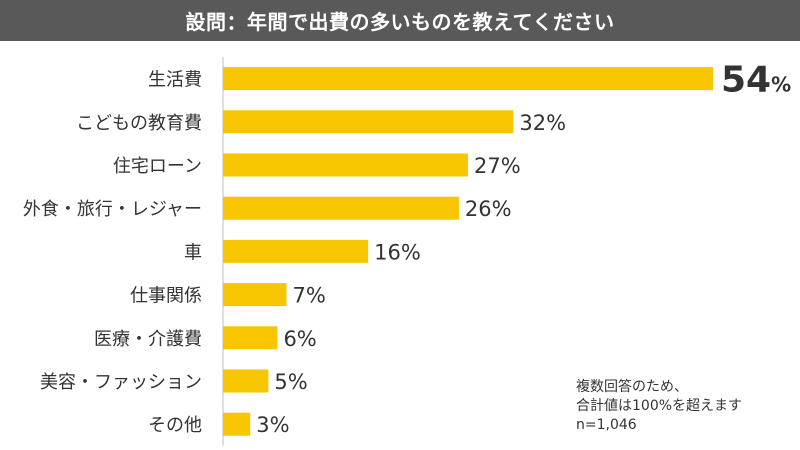  I want to click on value-label: 27%, so click(497, 166).